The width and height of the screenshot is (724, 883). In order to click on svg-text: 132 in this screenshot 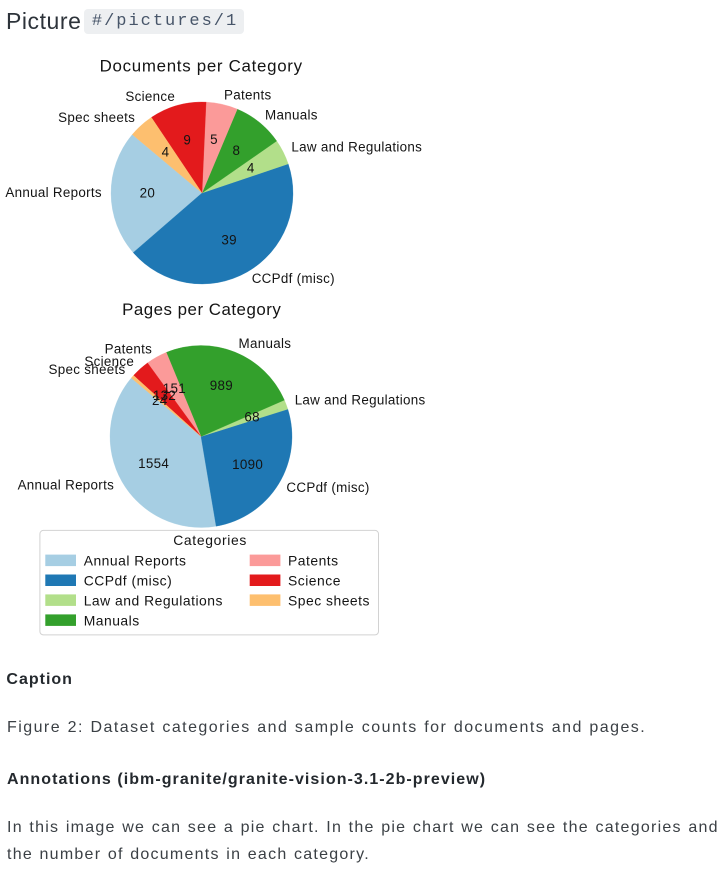, I will do `click(164, 395)`.